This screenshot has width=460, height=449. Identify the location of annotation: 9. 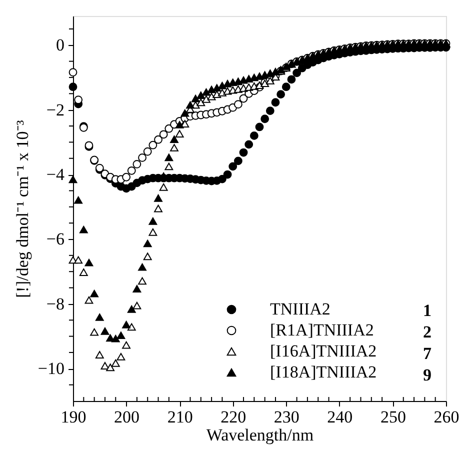
(427, 375).